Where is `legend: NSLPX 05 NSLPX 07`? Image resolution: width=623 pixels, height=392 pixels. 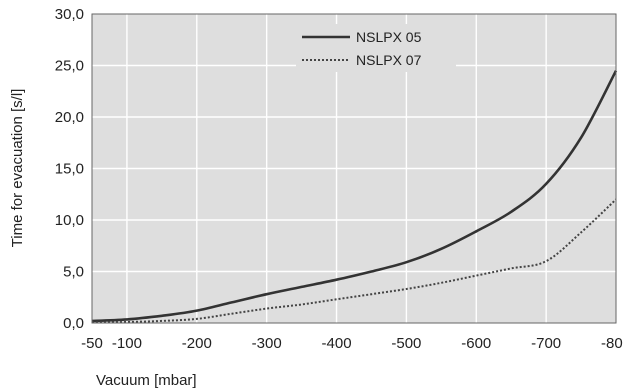
legend: NSLPX 05 NSLPX 07 is located at coordinates (376, 48).